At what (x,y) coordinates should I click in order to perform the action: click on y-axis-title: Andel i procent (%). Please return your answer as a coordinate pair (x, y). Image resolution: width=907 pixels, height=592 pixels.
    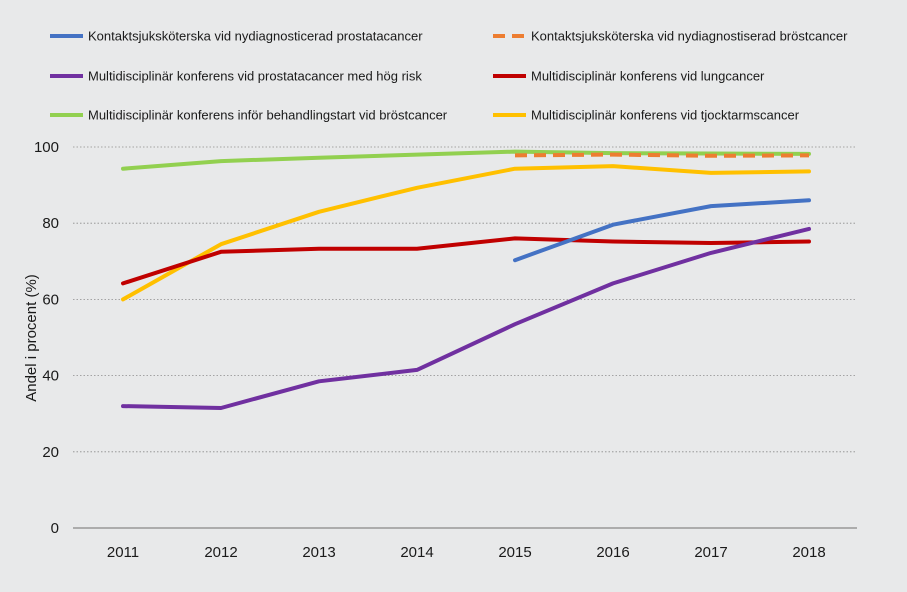
    Looking at the image, I should click on (31, 338).